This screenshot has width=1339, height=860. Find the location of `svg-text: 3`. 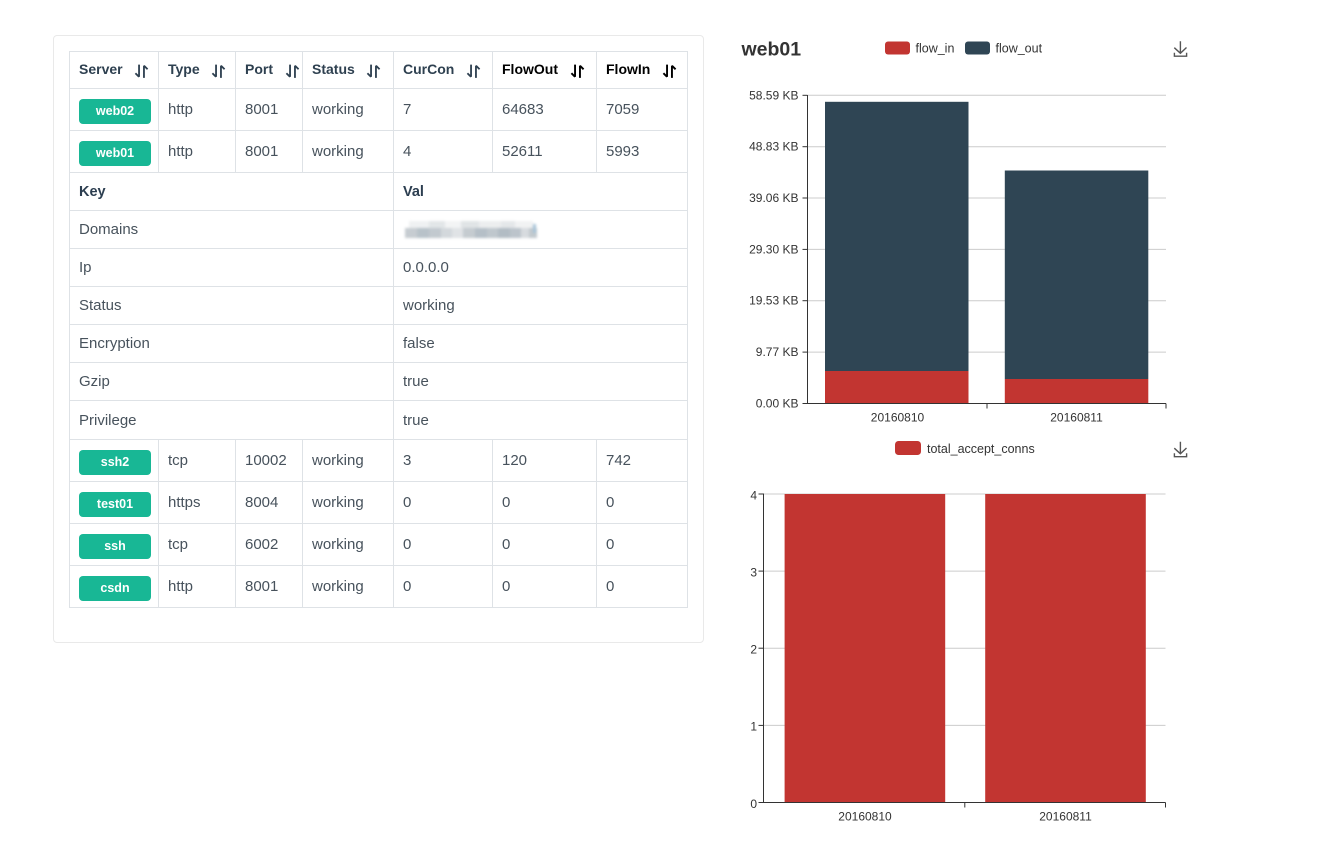

svg-text: 3 is located at coordinates (753, 572).